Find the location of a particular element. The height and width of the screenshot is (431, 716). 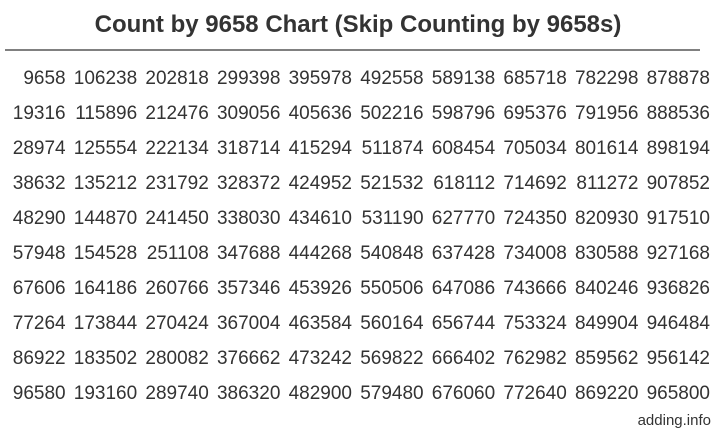

table-cell: 579480 is located at coordinates (392, 393).